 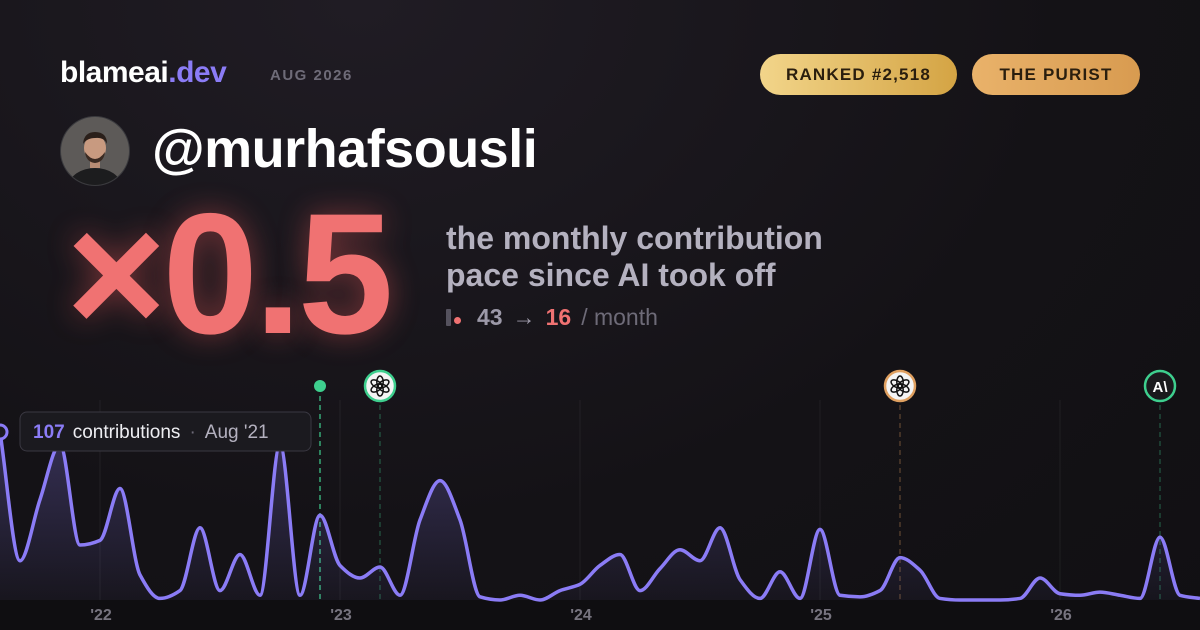 I want to click on tooltip-text: 107 contributions · Aug '21, so click(x=151, y=432).